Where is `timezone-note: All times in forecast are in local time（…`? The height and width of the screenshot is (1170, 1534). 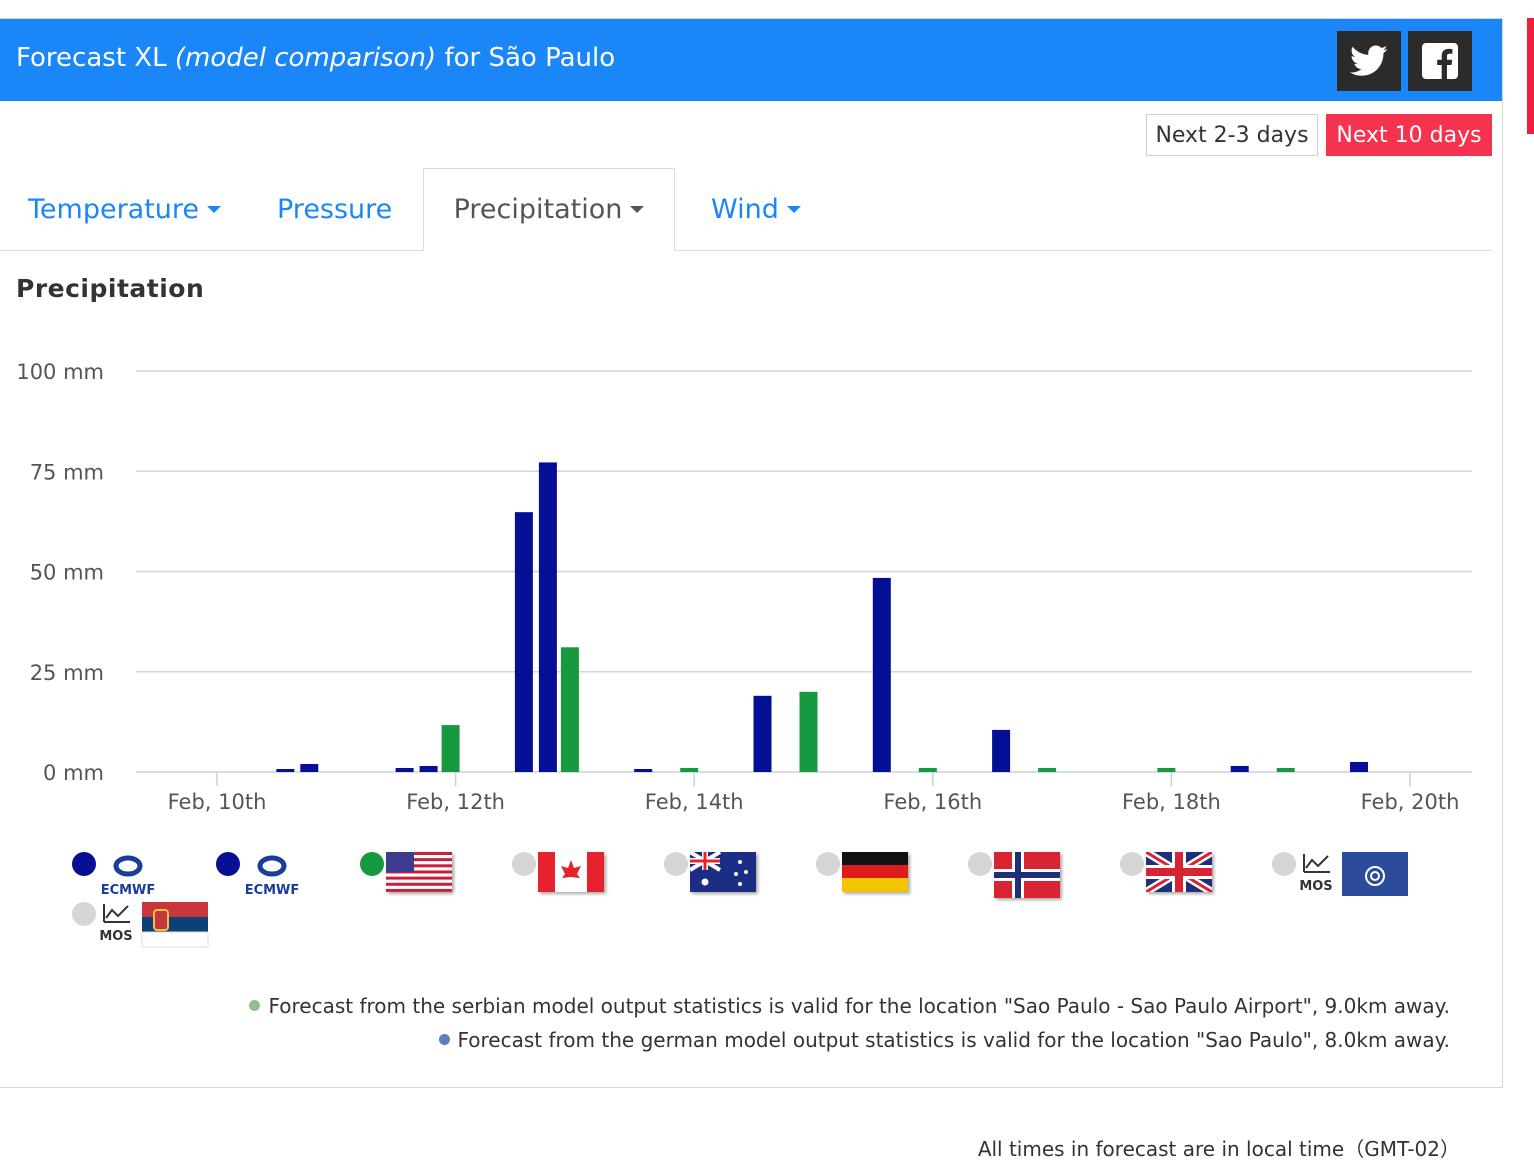 timezone-note: All times in forecast are in local time（… is located at coordinates (1218, 1149).